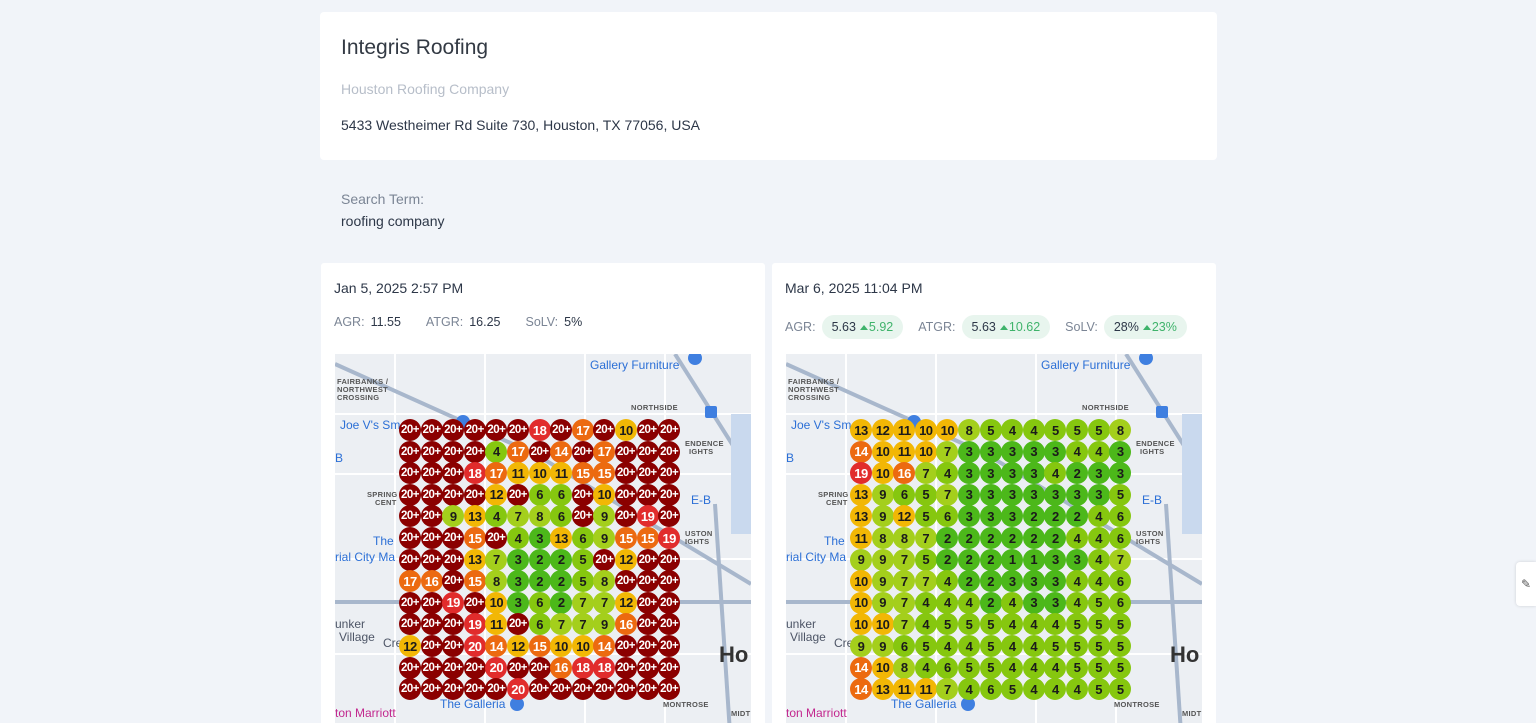  I want to click on rank-pin: 16, so click(561, 667).